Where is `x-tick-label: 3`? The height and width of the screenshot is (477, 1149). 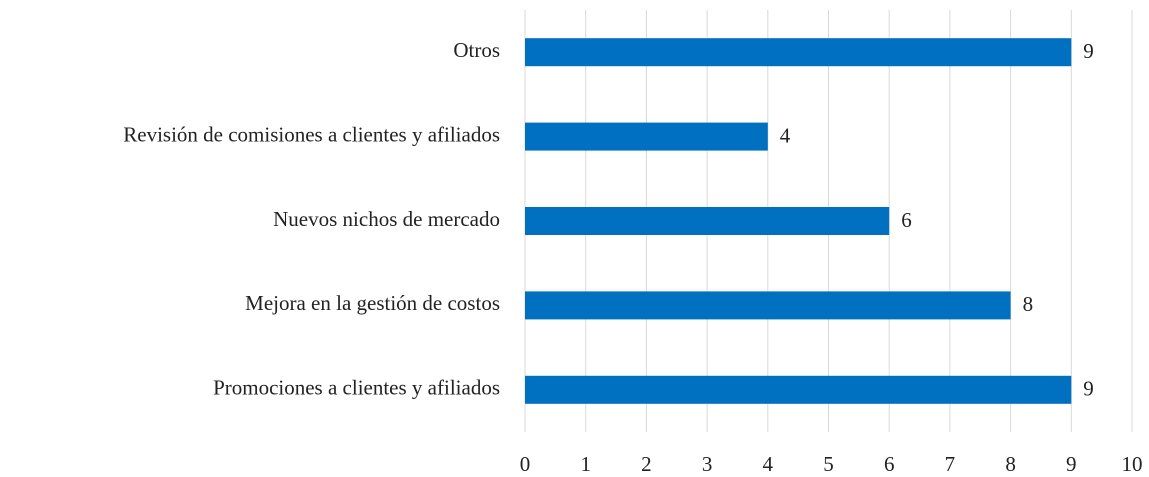 x-tick-label: 3 is located at coordinates (707, 464).